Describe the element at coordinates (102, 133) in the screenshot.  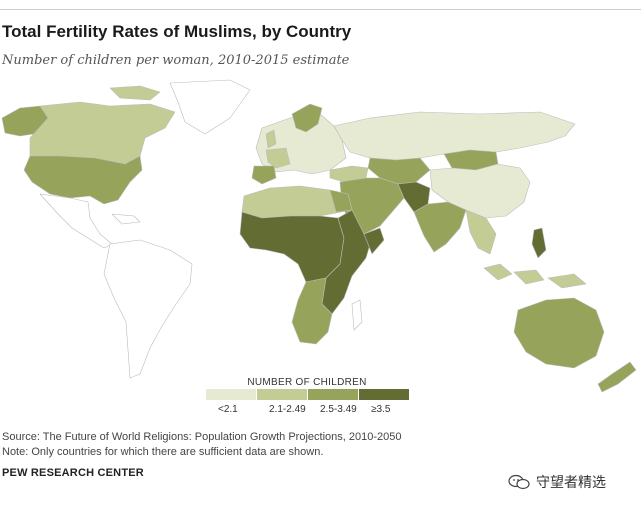
I see `region-canada` at that location.